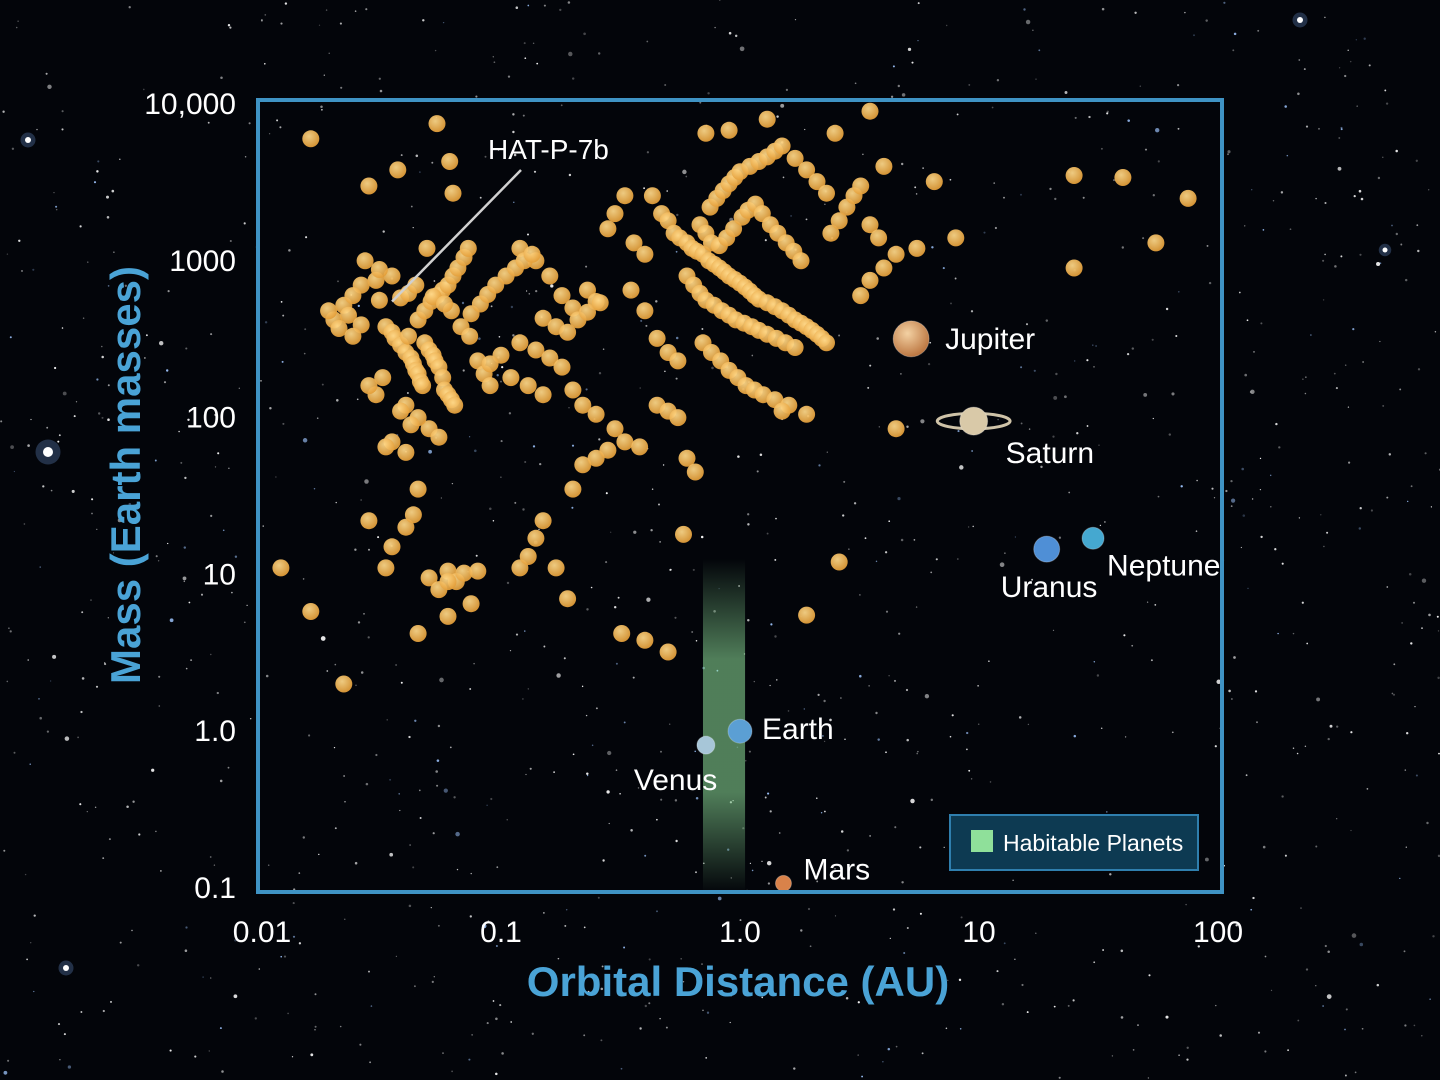 This screenshot has width=1440, height=1080. I want to click on neptune-label: Neptune, so click(1163, 565).